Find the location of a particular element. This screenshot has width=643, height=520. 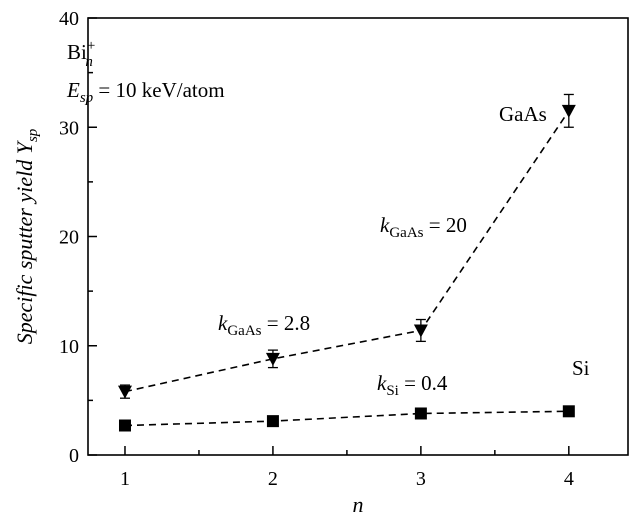

annotation-ion: Bi+ n is located at coordinates (81, 54).